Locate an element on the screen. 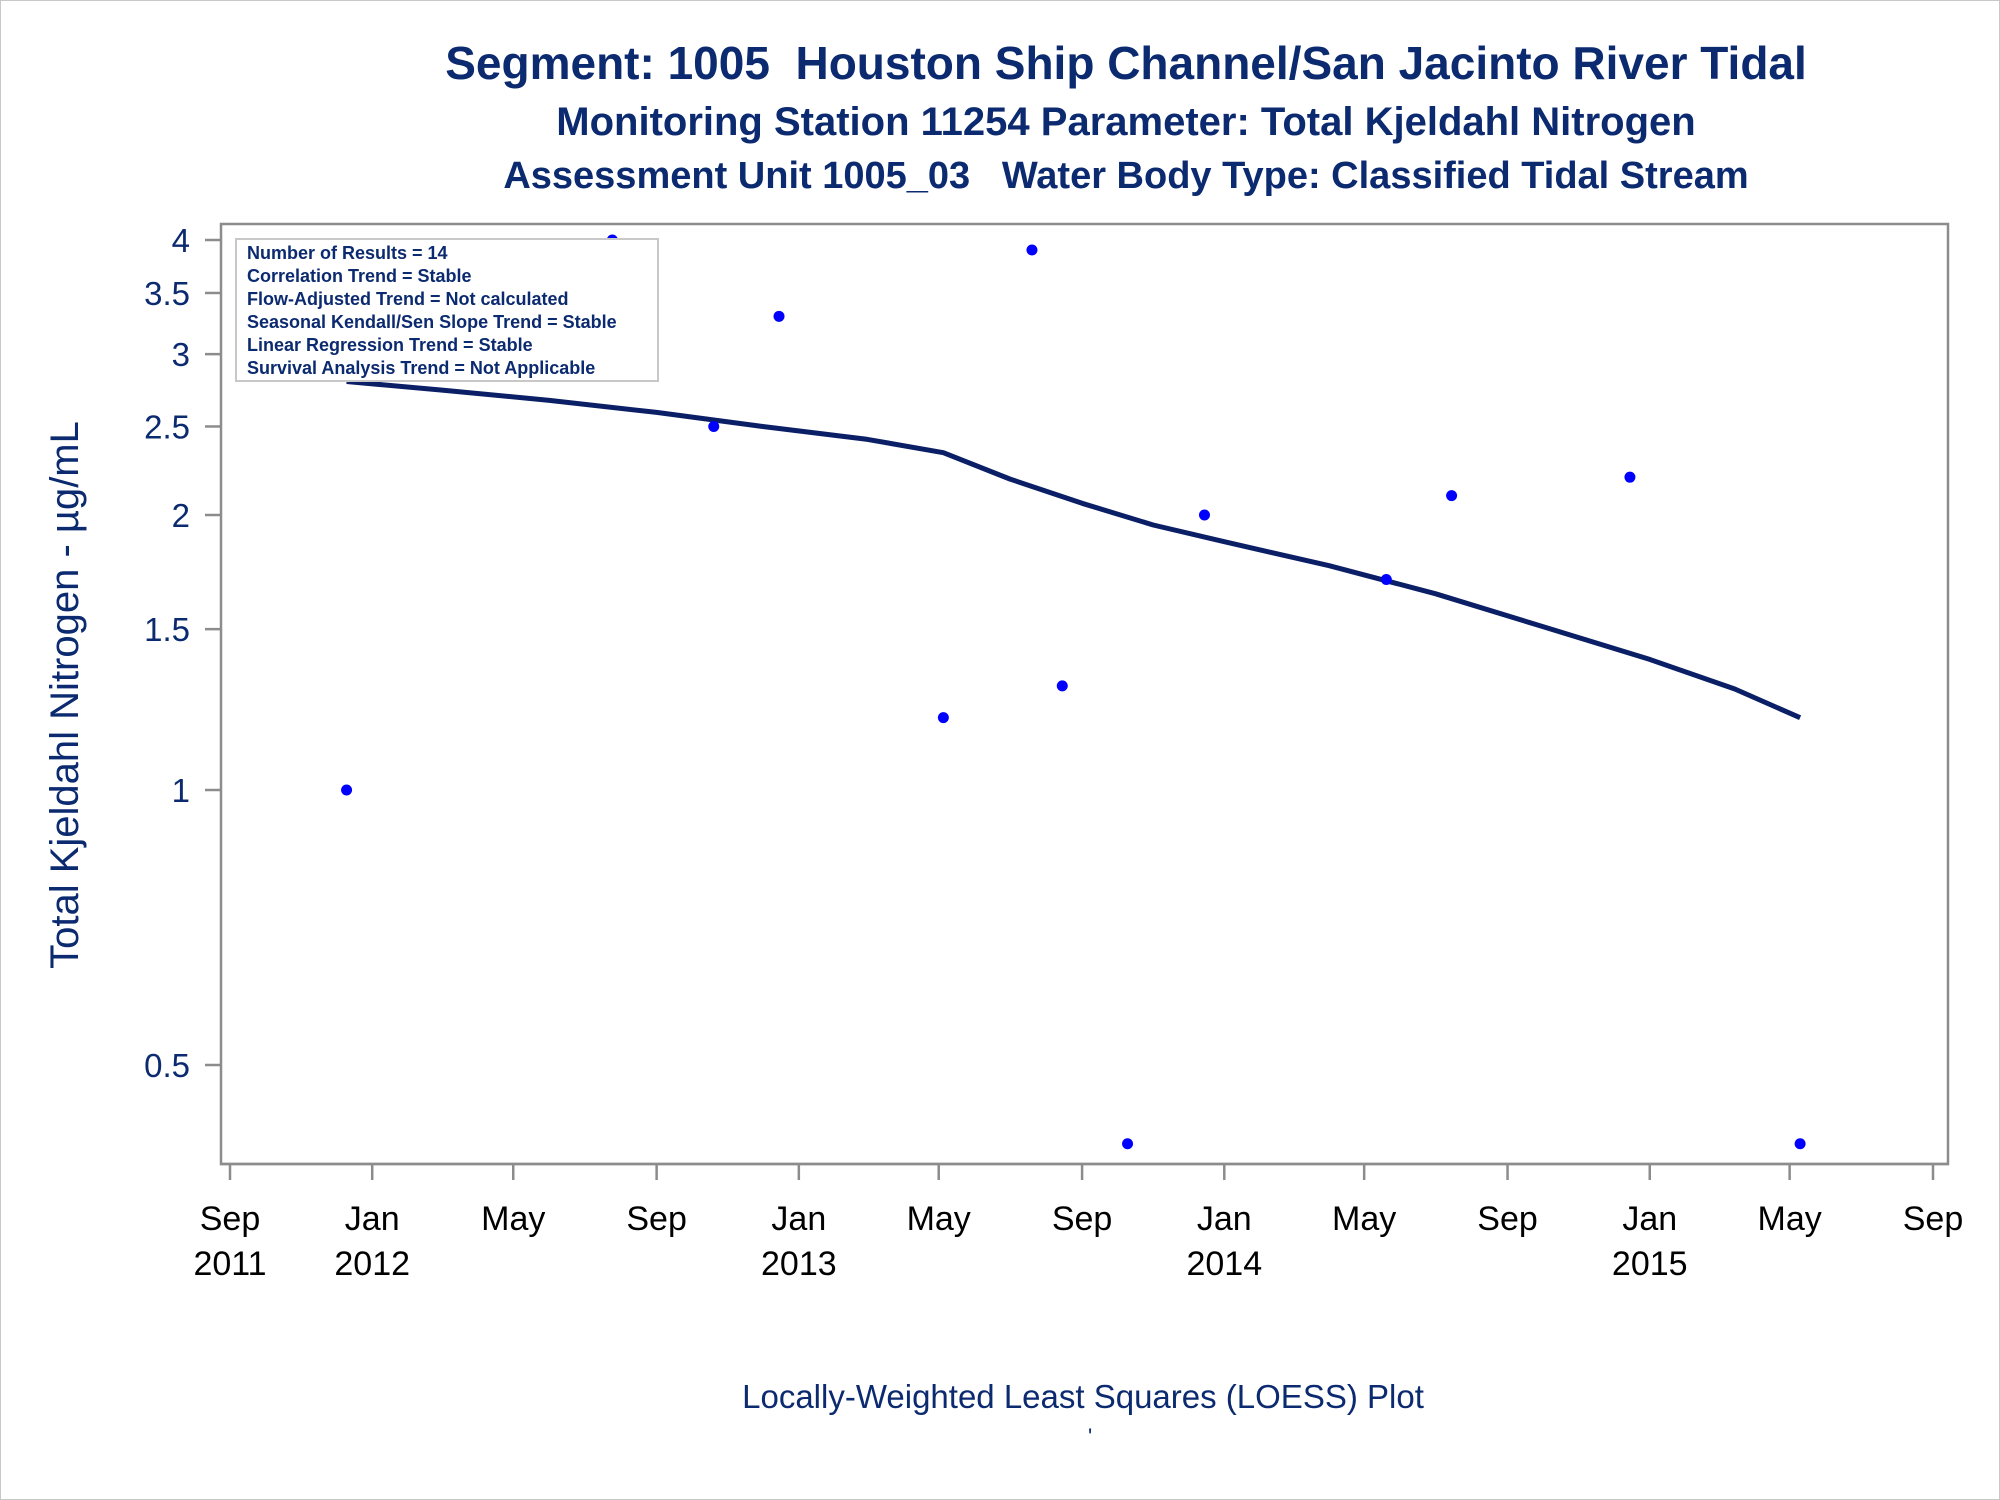 This screenshot has width=2000, height=1500. trend-summary-line: Survival Analysis Trend = Not Applicable is located at coordinates (421, 368).